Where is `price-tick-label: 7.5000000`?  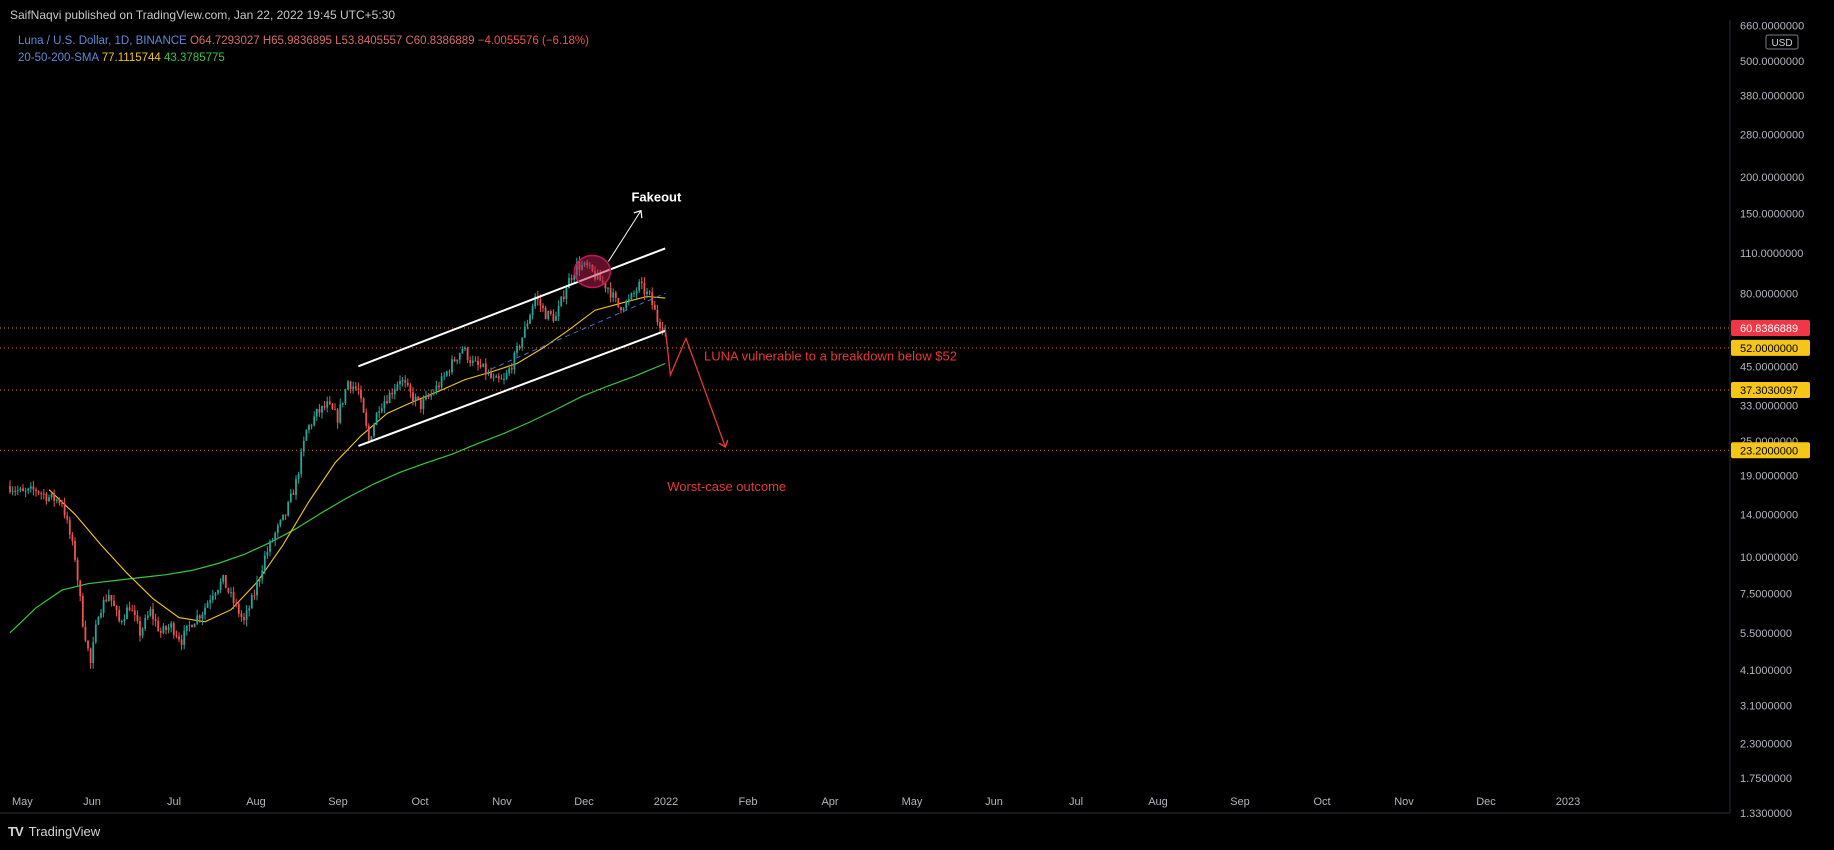 price-tick-label: 7.5000000 is located at coordinates (1766, 594).